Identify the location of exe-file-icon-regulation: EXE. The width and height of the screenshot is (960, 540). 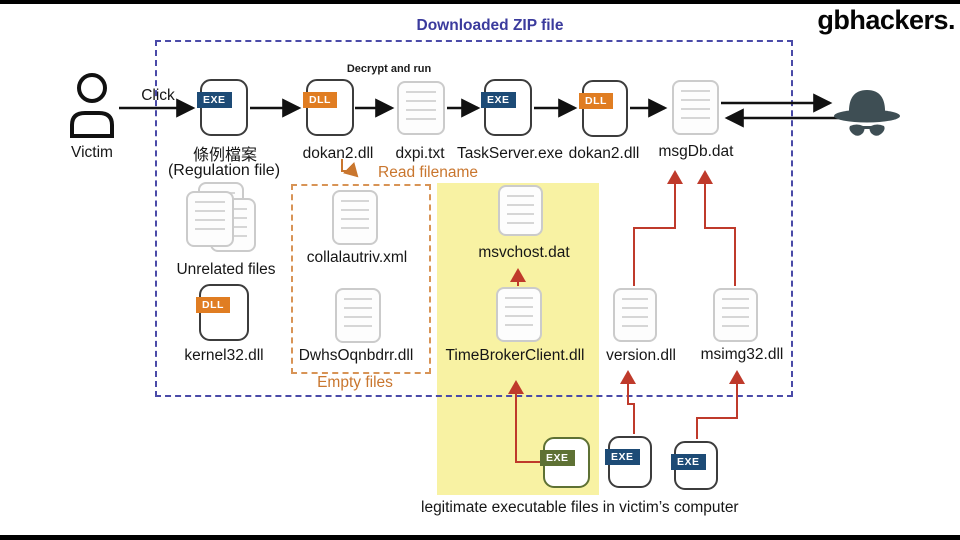
(222, 107).